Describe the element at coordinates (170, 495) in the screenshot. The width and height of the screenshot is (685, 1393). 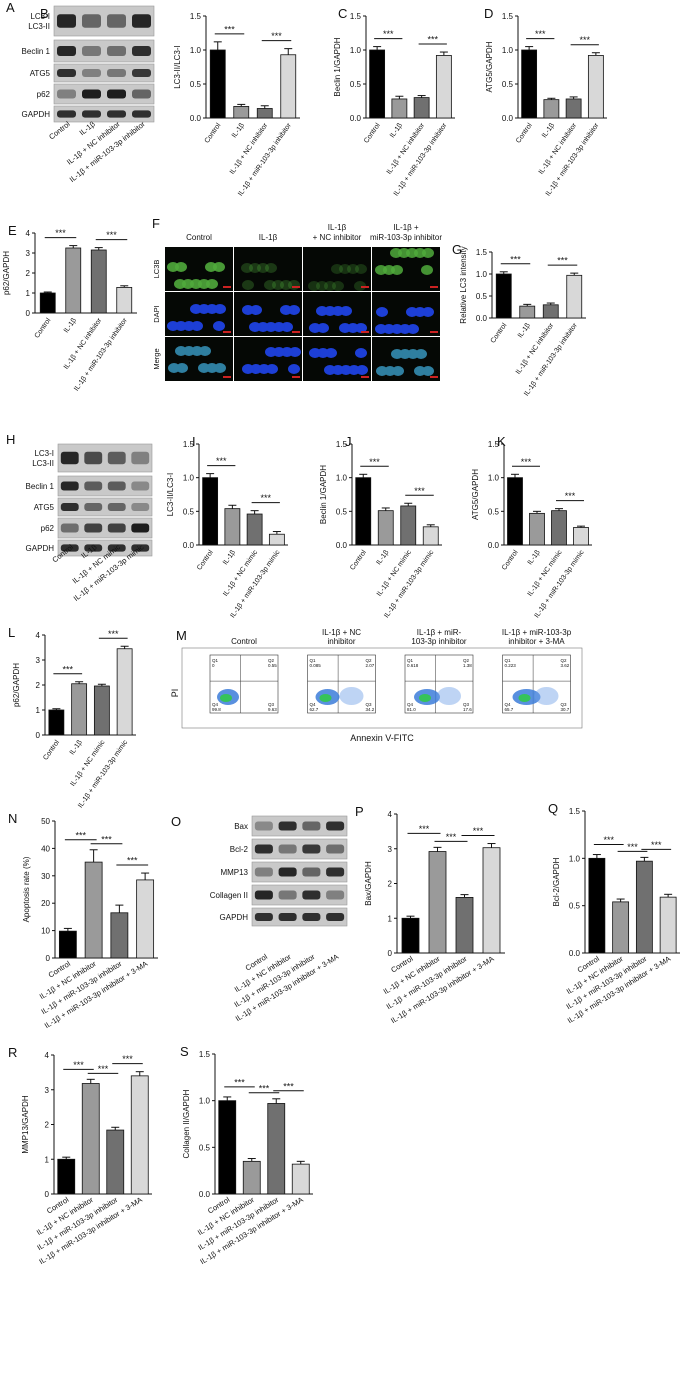
I see `y-axis-label: LC3-II/LC3-I` at that location.